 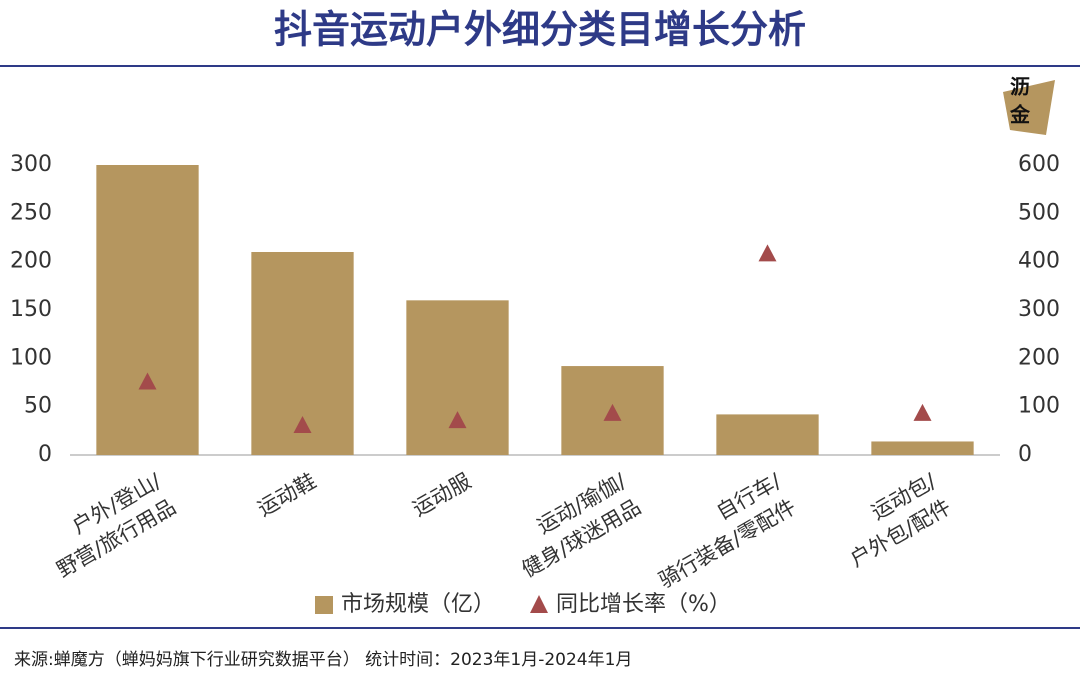 I want to click on y2-tick-label: 500, so click(x=1039, y=212).